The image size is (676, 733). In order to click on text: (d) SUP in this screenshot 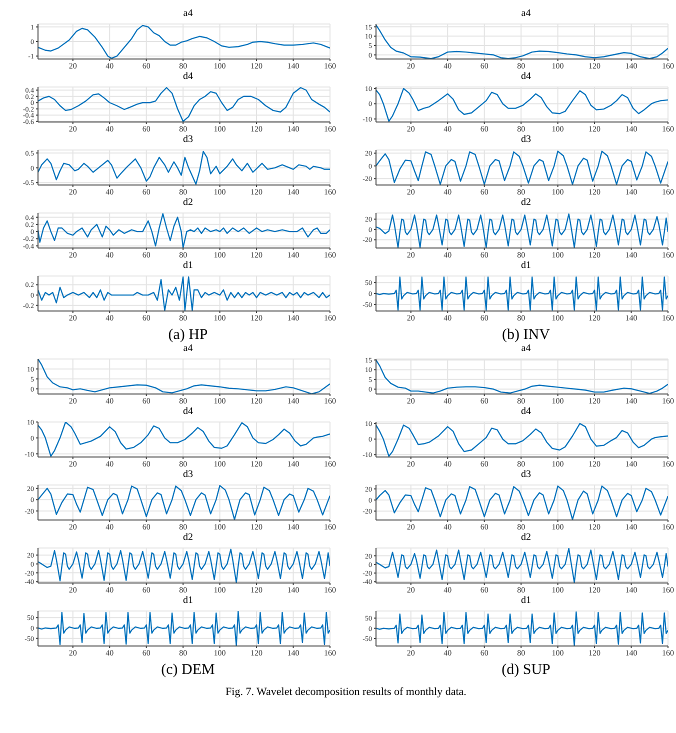, I will do `click(526, 670)`.